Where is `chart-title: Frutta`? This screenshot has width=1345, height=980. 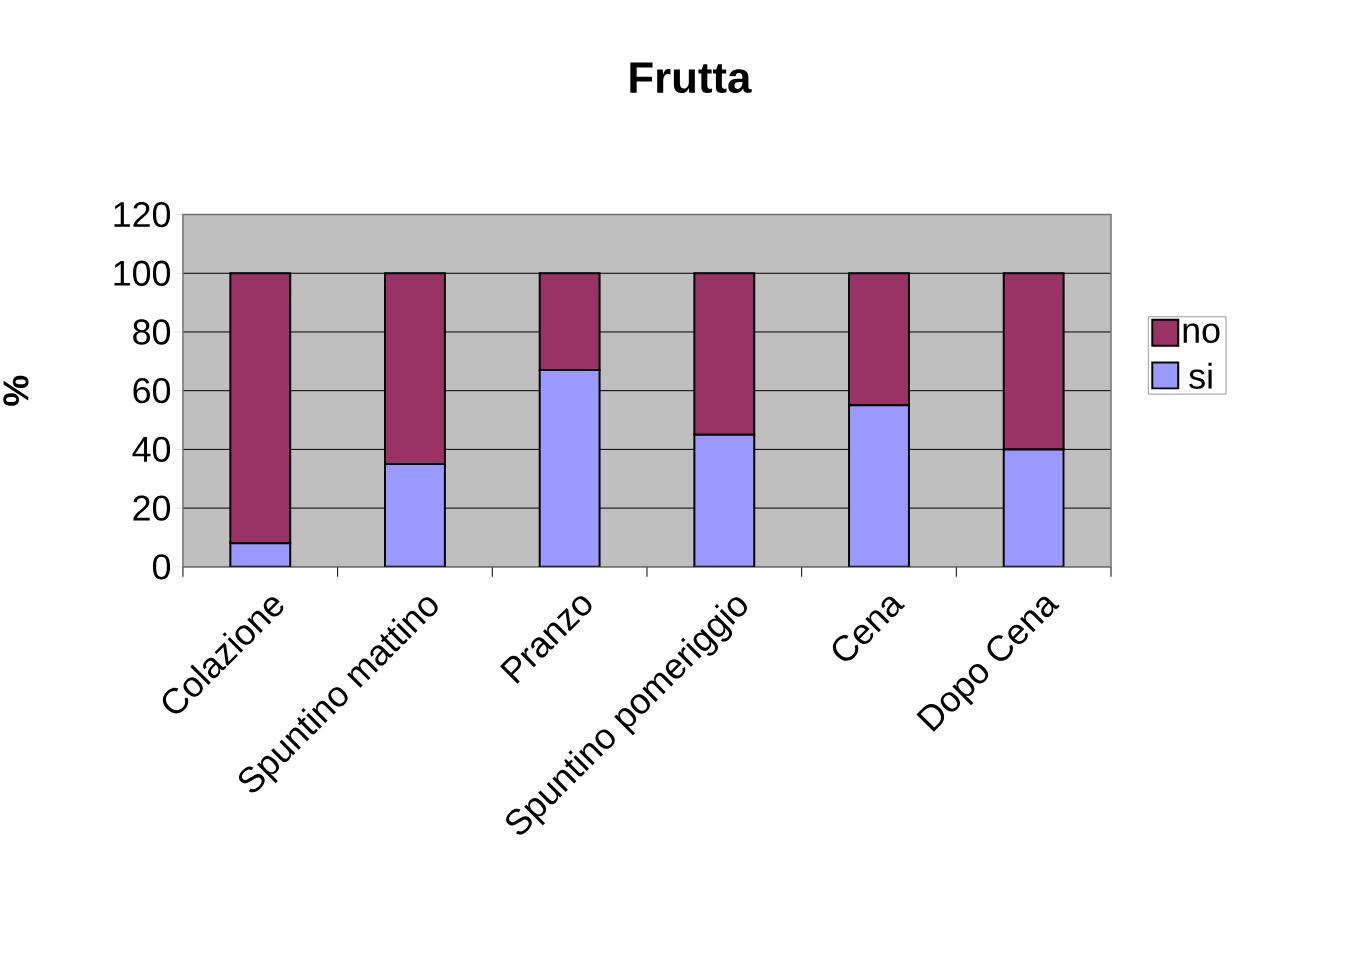
chart-title: Frutta is located at coordinates (691, 78).